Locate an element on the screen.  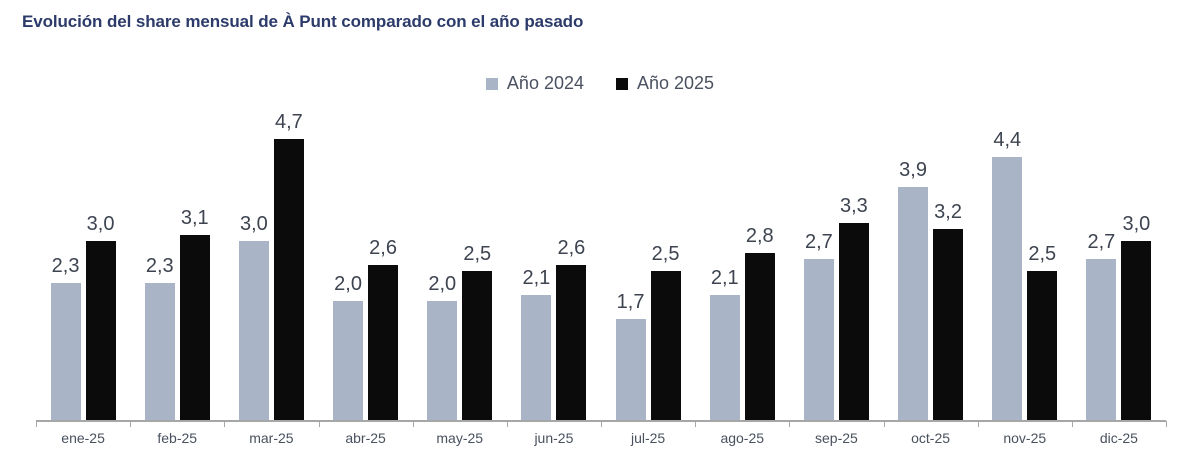
bar-group: 2,7 3,0 is located at coordinates (1119, 317).